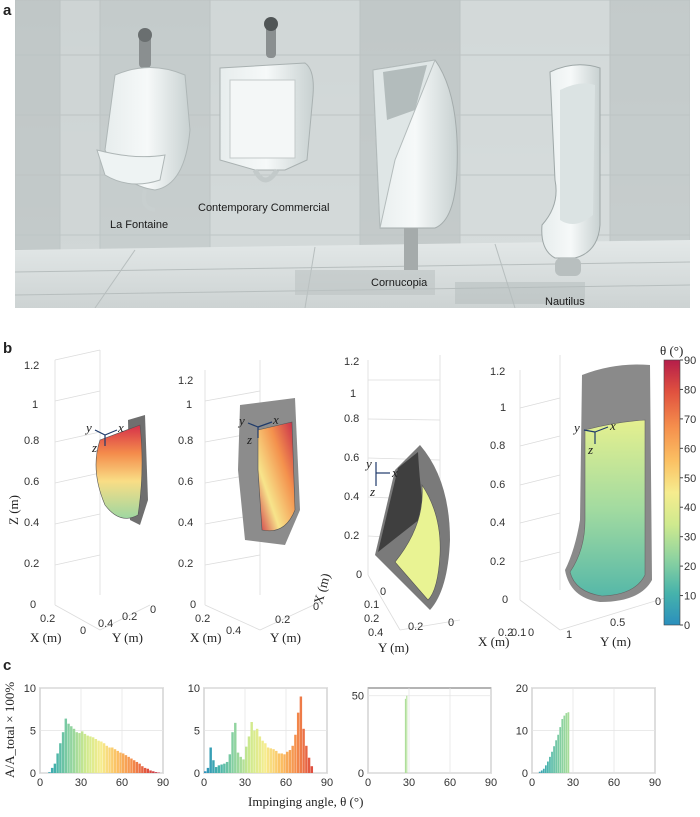  I want to click on b2-surface, so click(276, 476).